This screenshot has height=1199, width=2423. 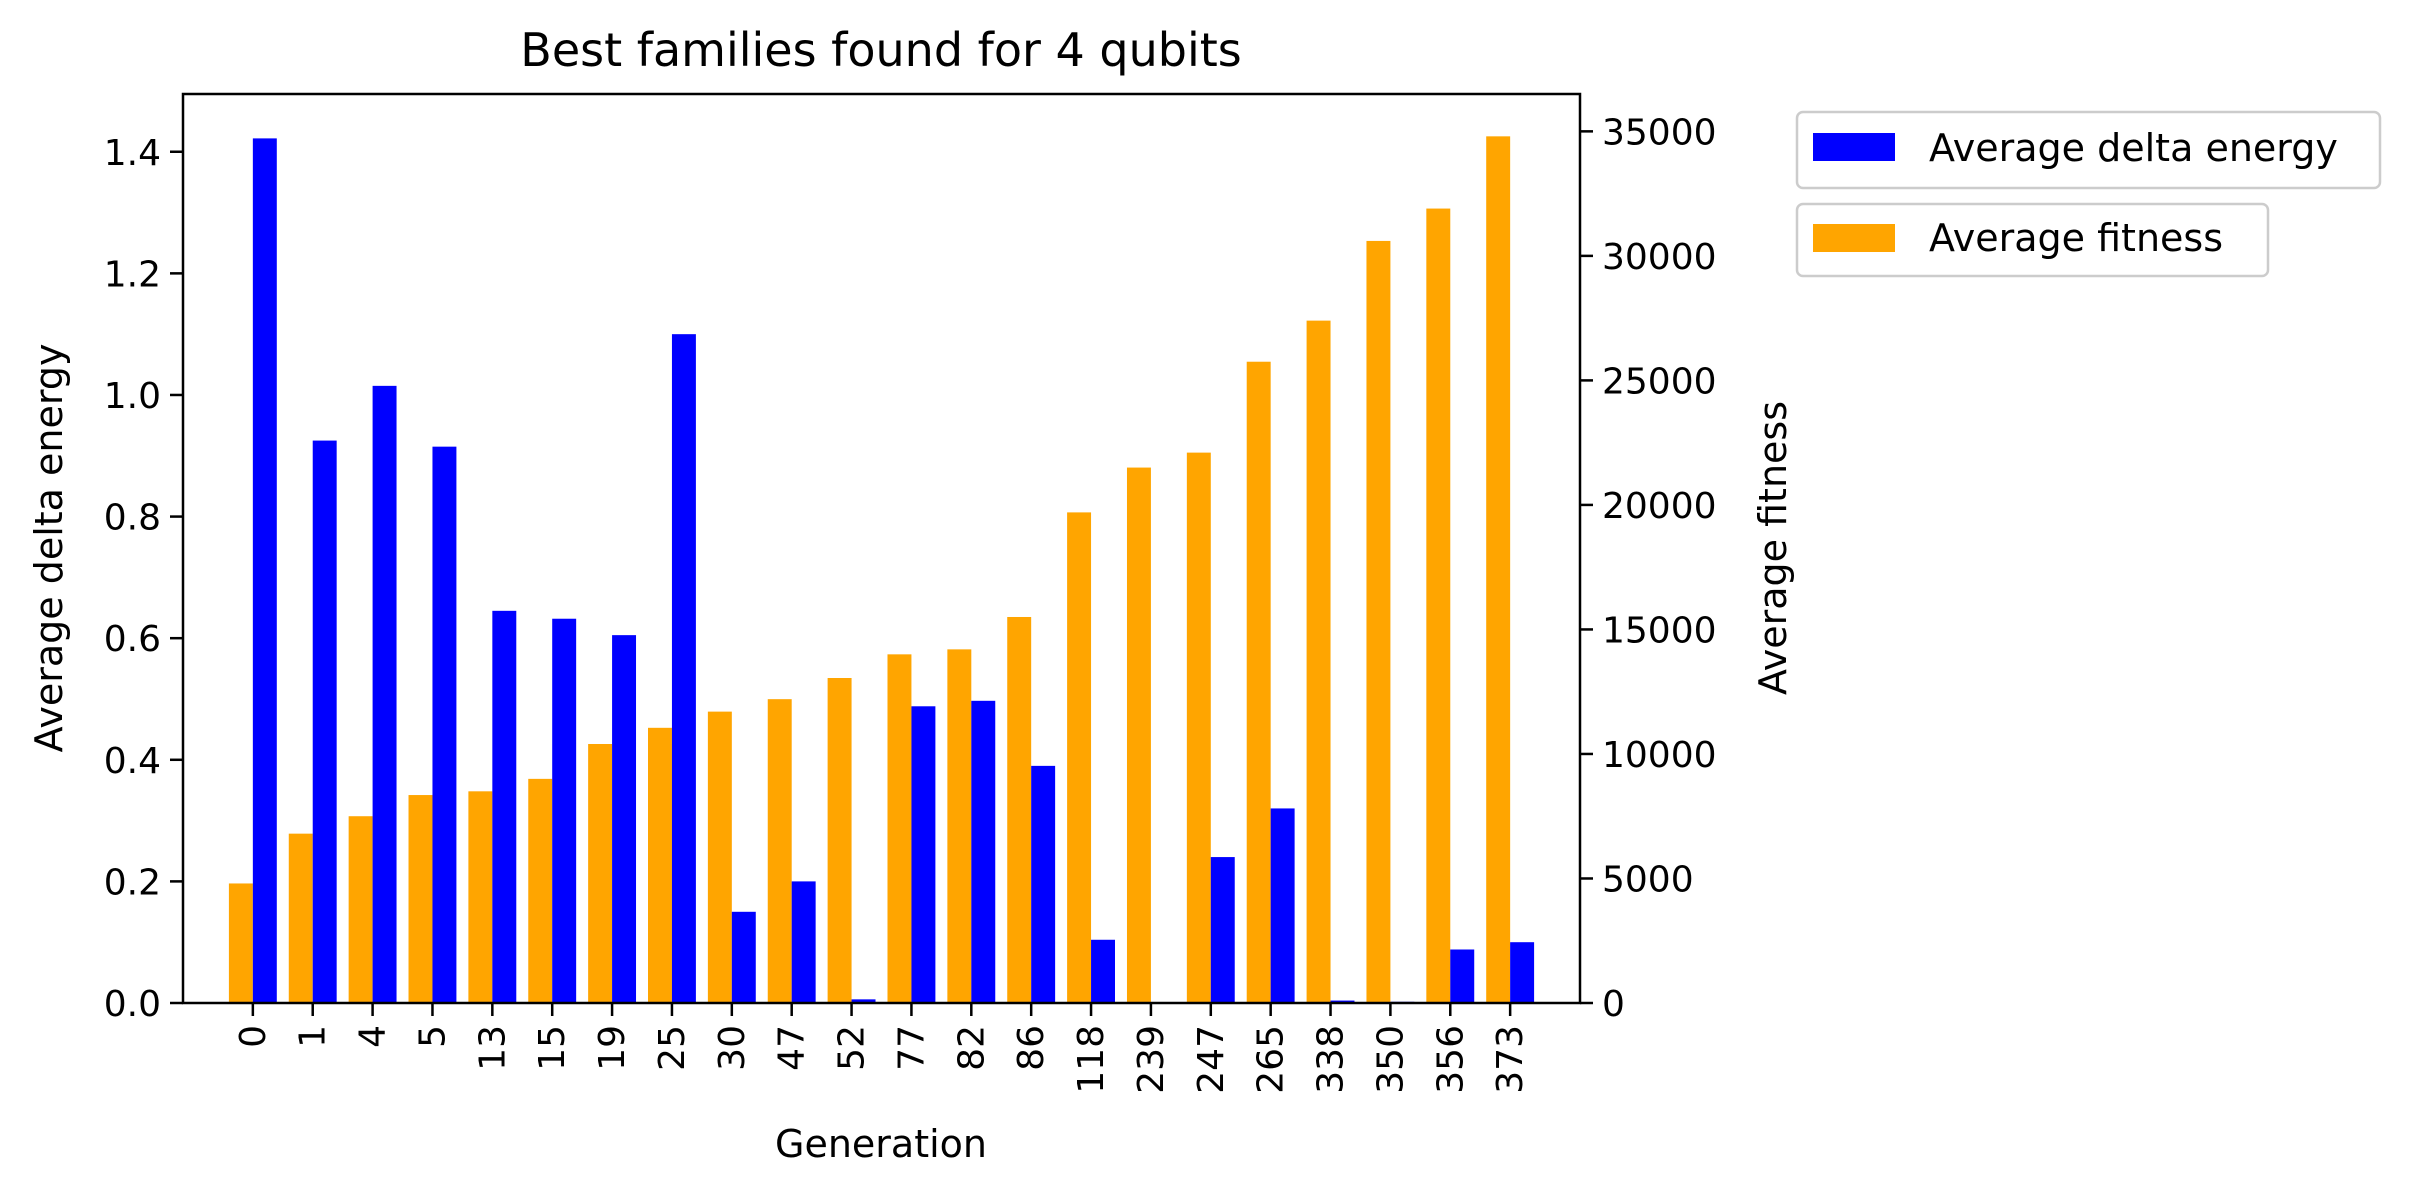 I want to click on left-y-axis-label: Average delta energy, so click(x=49, y=548).